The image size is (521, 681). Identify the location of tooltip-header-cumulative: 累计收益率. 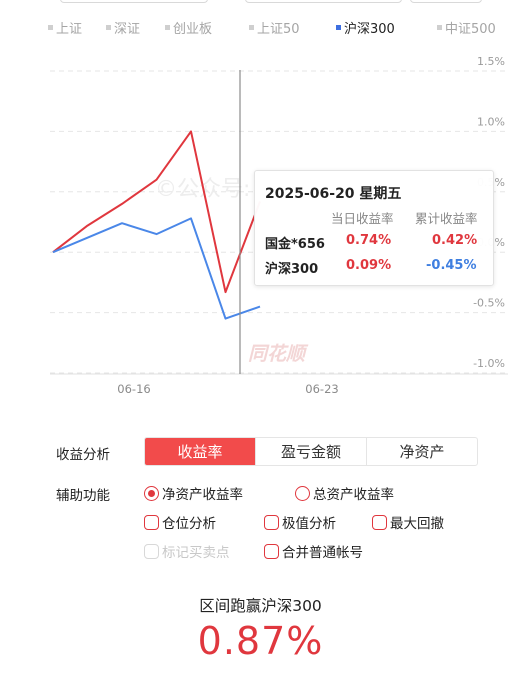
(446, 218).